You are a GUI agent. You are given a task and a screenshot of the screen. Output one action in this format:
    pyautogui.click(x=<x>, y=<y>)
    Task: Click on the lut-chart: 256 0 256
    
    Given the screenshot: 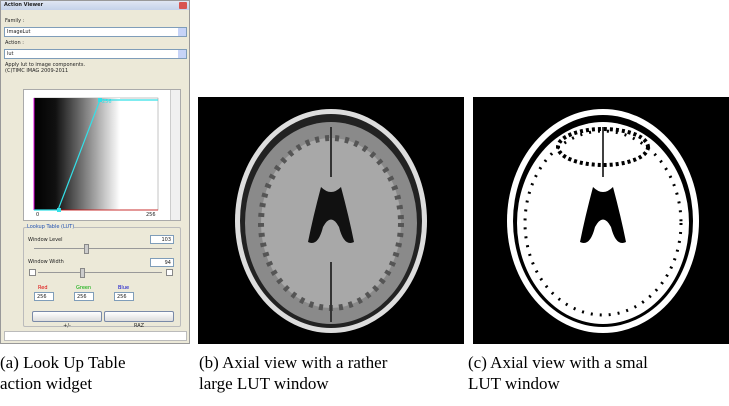 What is the action you would take?
    pyautogui.click(x=96, y=157)
    